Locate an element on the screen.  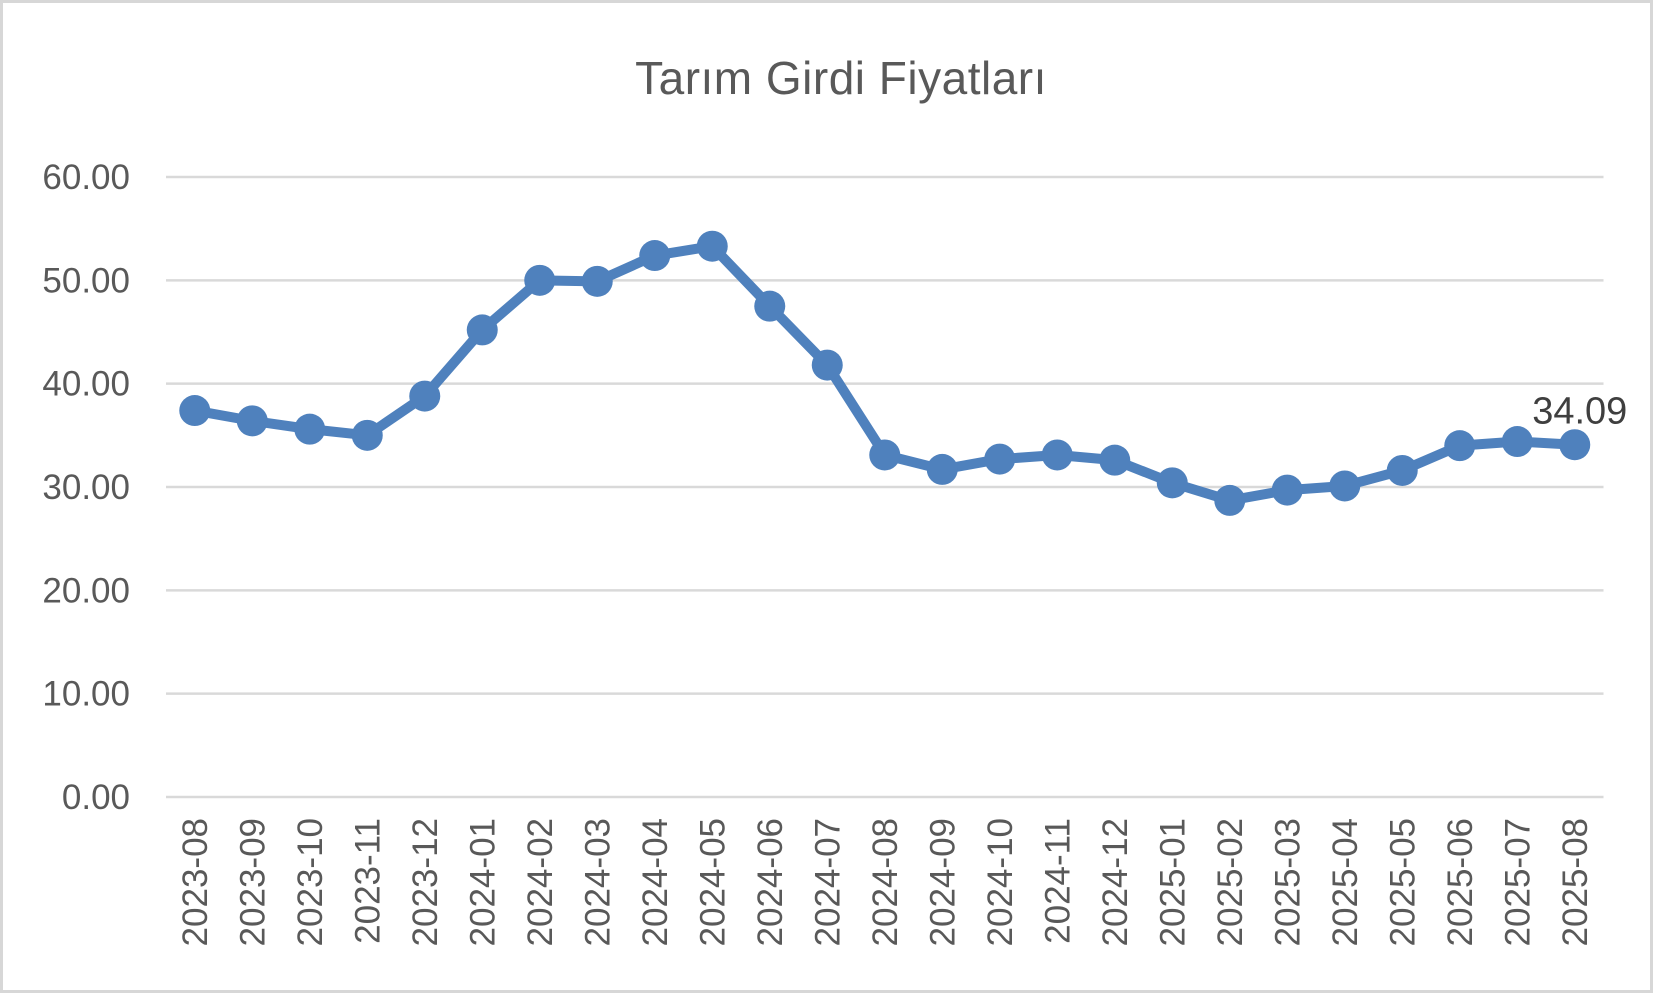
x-axis-tick-label: 2024-10 is located at coordinates (1000, 882).